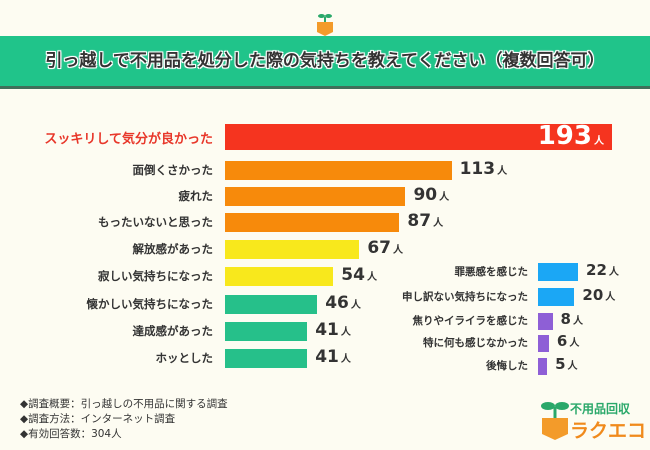  Describe the element at coordinates (173, 331) in the screenshot. I see `category-label: 達成感があった` at that location.